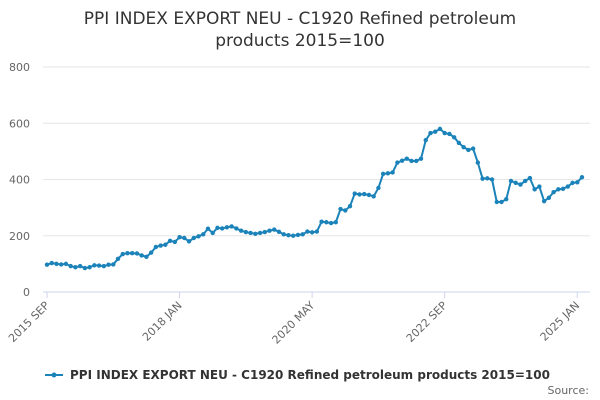  What do you see at coordinates (19, 67) in the screenshot?
I see `y-tick-label-800: 800` at bounding box center [19, 67].